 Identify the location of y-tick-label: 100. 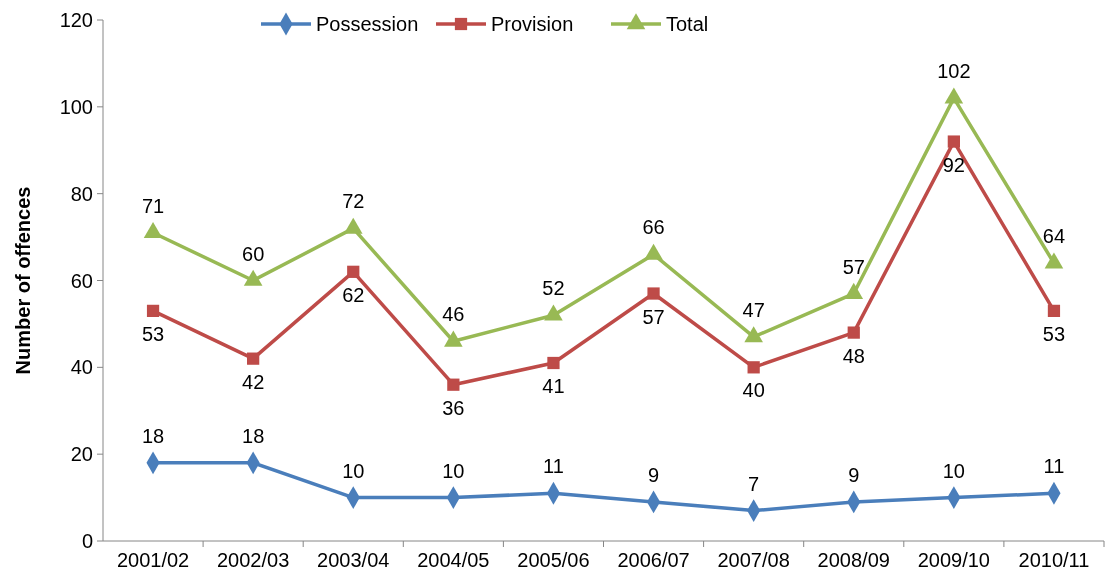
(76, 106).